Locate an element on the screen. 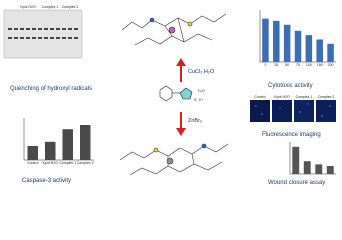 The width and height of the screenshot is (342, 240). fluorescence-label: Kpot H2O is located at coordinates (282, 97).